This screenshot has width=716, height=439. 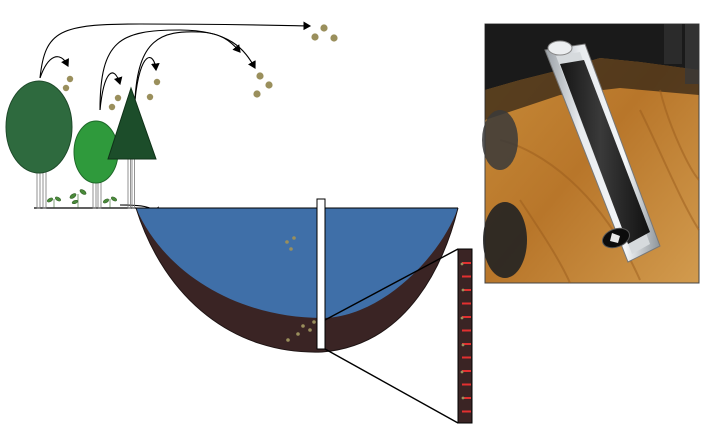 I want to click on seedlings, so click(x=82, y=198).